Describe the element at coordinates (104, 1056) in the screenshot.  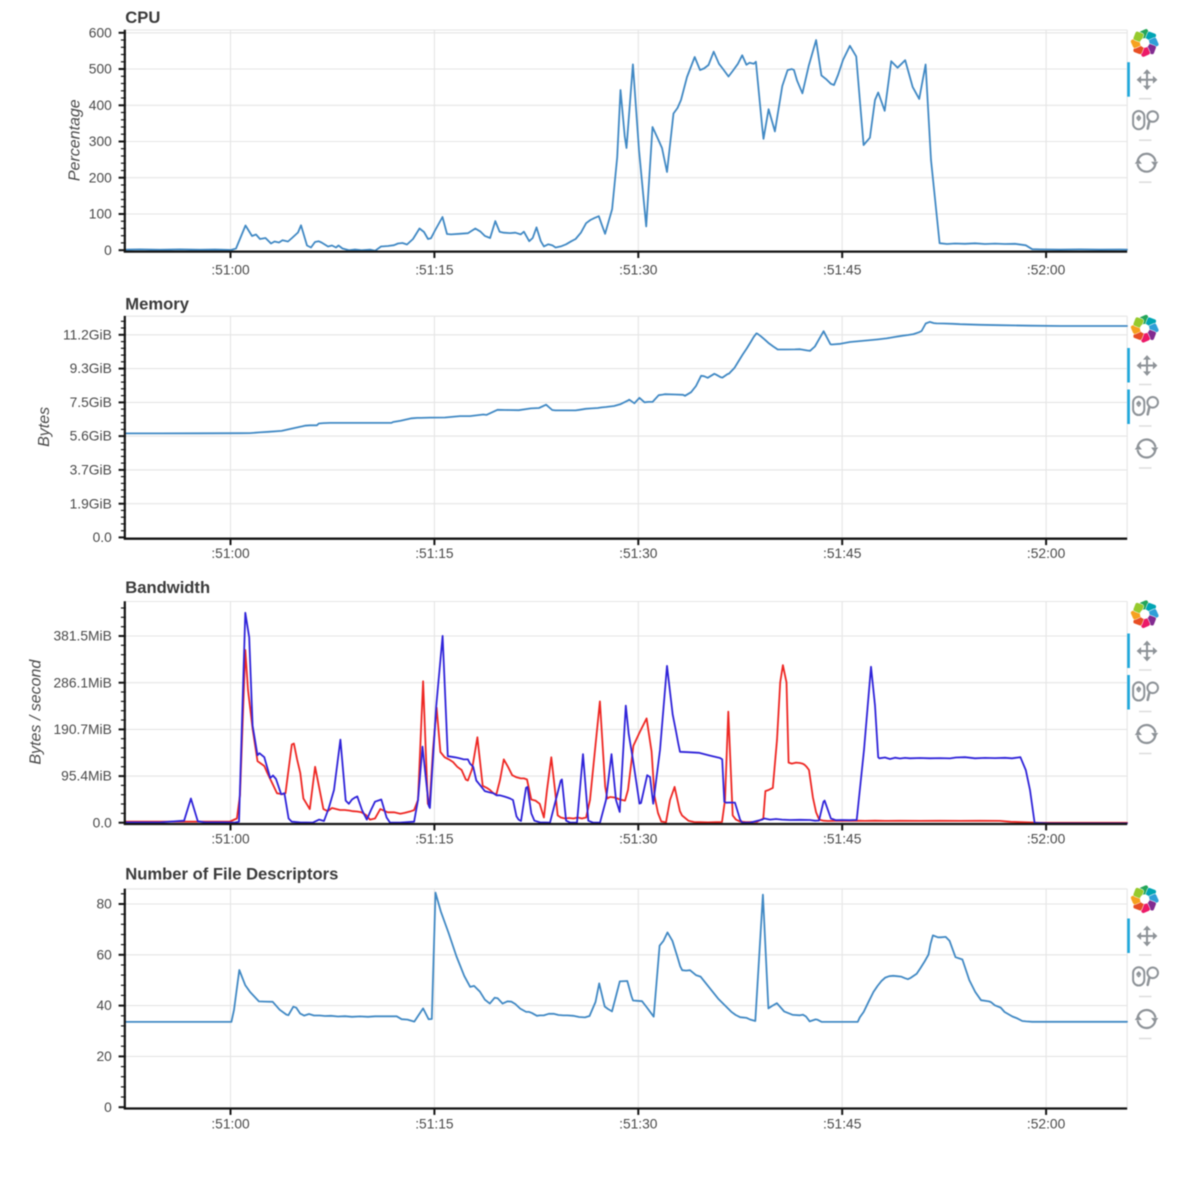
I see `svg-text: 20` at that location.